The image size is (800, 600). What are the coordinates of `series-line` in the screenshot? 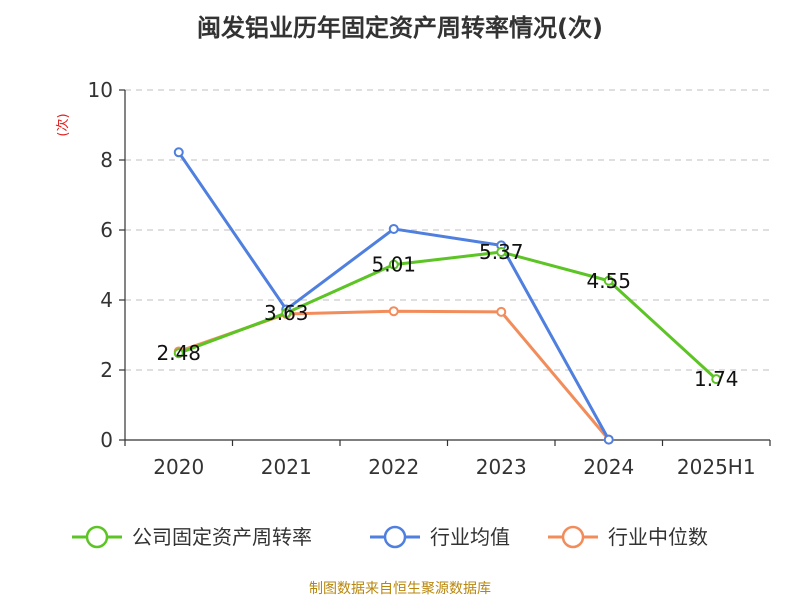 It's located at (448, 315).